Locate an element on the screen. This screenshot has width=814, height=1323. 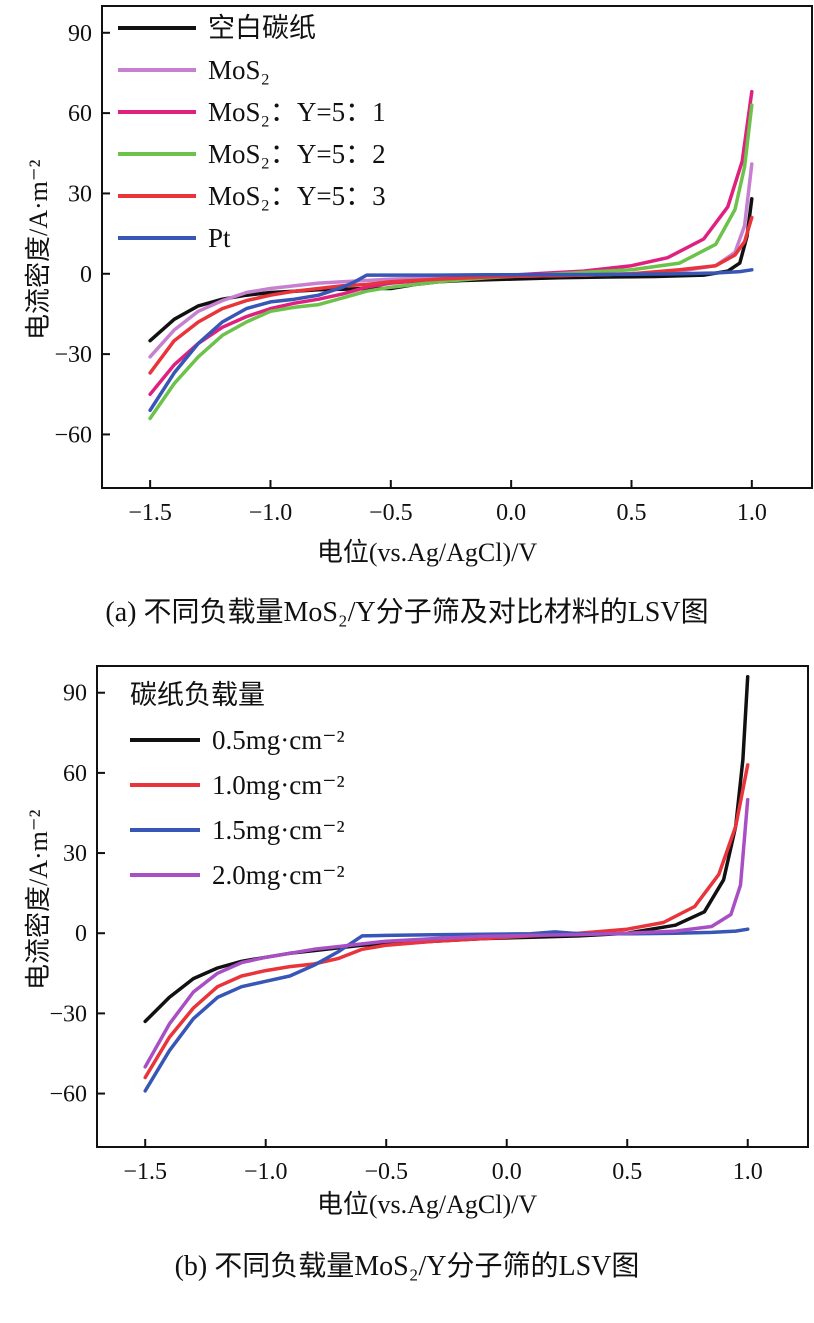
legend-label: Pt is located at coordinates (219, 238).